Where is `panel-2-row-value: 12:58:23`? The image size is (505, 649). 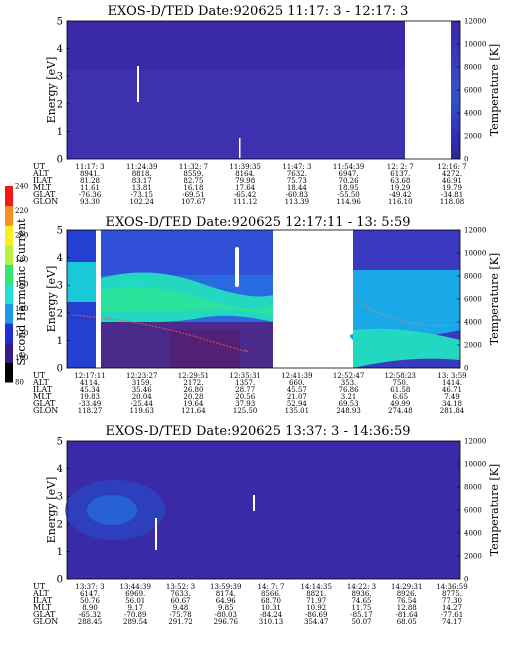
panel-2-row-value: 12:58:23 is located at coordinates (400, 376).